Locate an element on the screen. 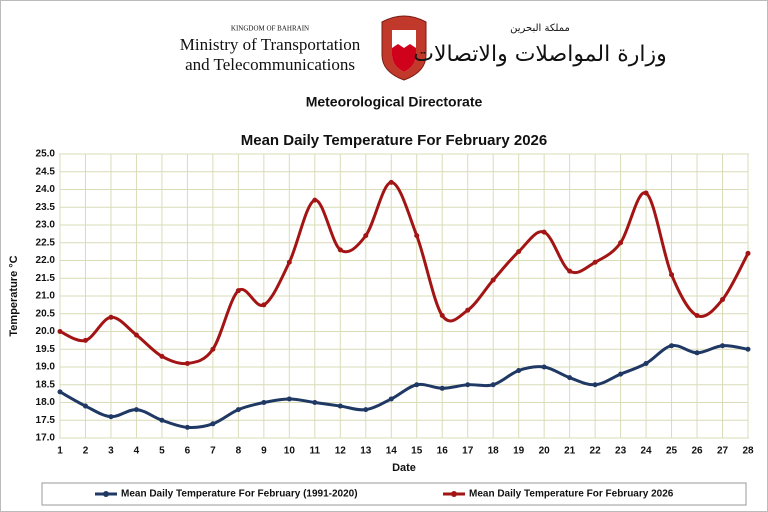  y-tick-label: 23.5 is located at coordinates (46, 207).